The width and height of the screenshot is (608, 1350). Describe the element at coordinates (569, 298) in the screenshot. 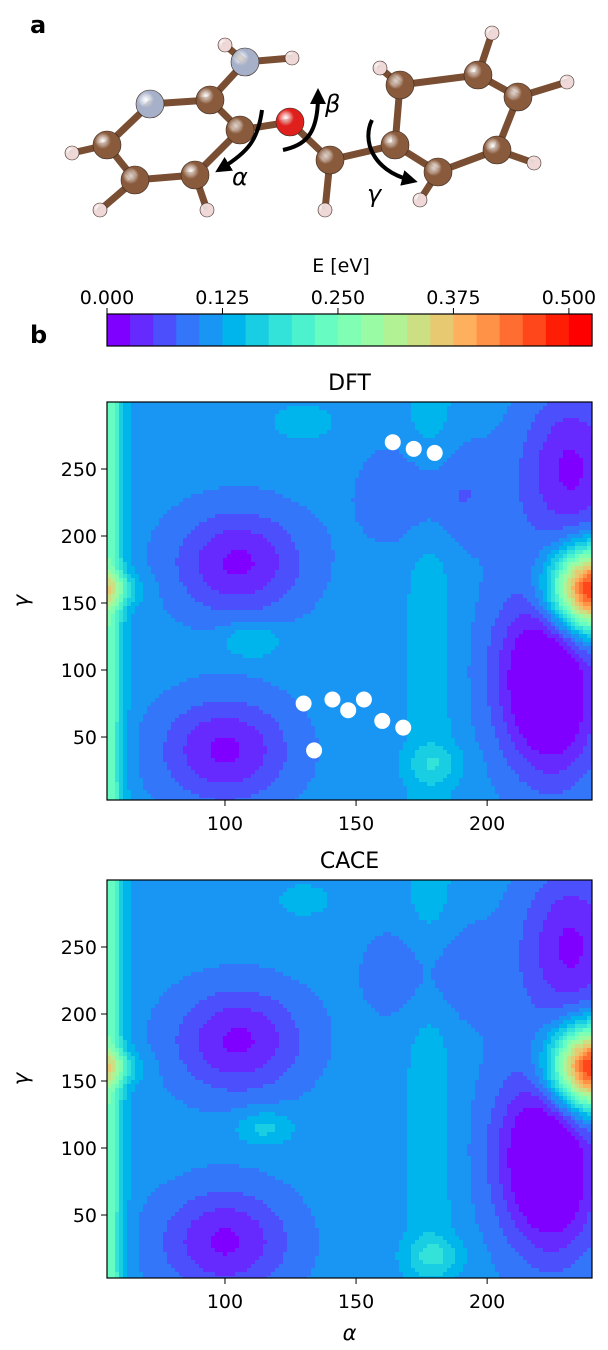

I see `colorbar-tick-label: 0.500` at that location.